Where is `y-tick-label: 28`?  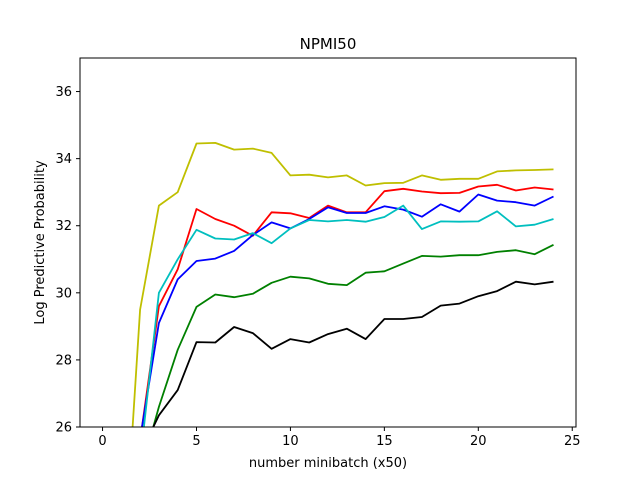 y-tick-label: 28 is located at coordinates (63, 360).